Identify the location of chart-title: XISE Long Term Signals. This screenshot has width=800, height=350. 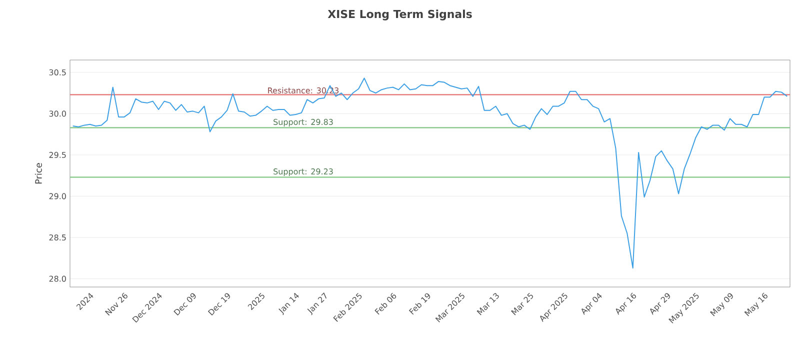
(400, 15).